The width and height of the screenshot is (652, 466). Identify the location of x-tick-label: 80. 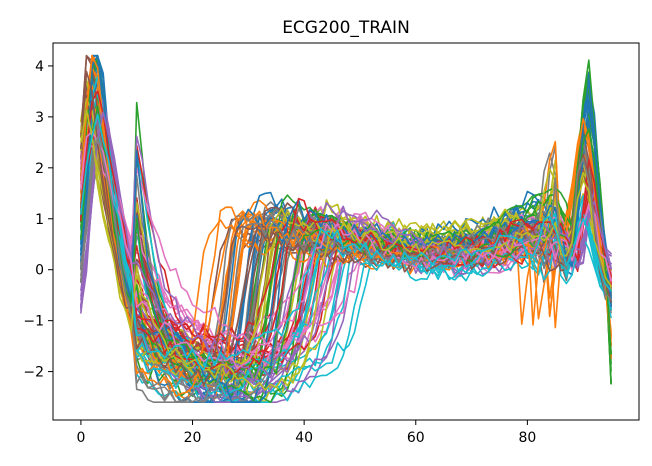
(527, 438).